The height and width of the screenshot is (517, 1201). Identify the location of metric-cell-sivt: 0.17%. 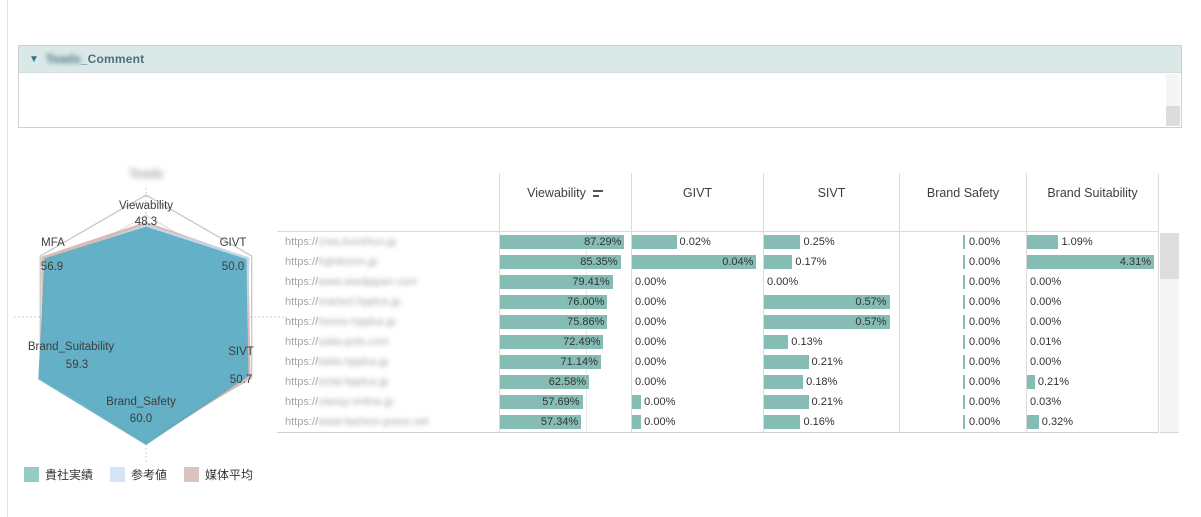
(831, 262).